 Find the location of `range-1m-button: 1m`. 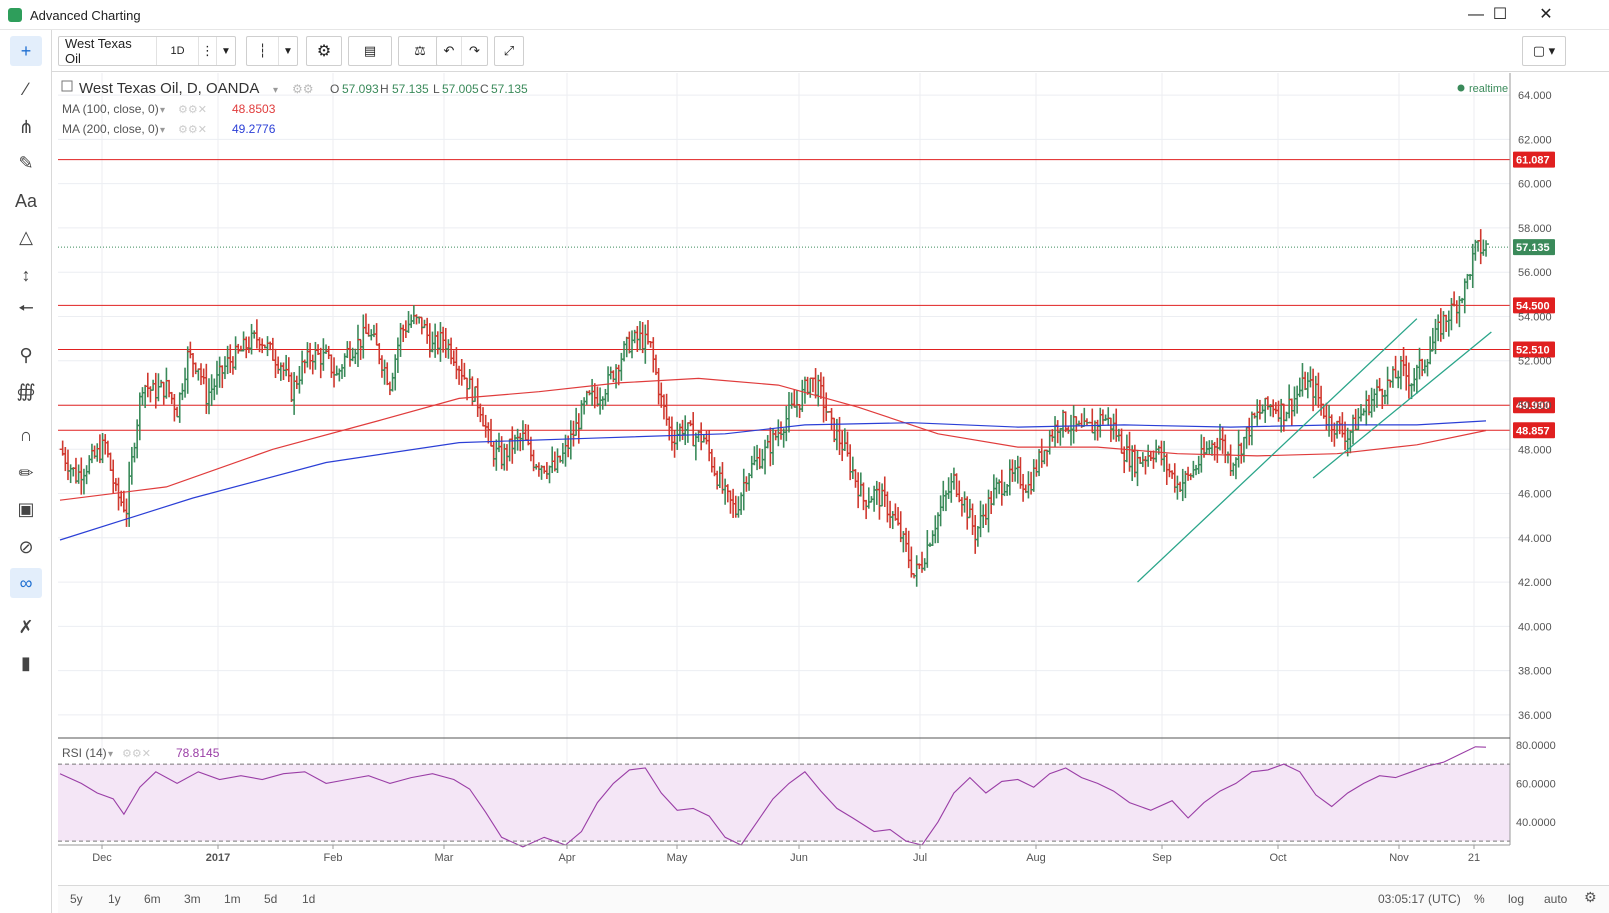

range-1m-button: 1m is located at coordinates (232, 899).